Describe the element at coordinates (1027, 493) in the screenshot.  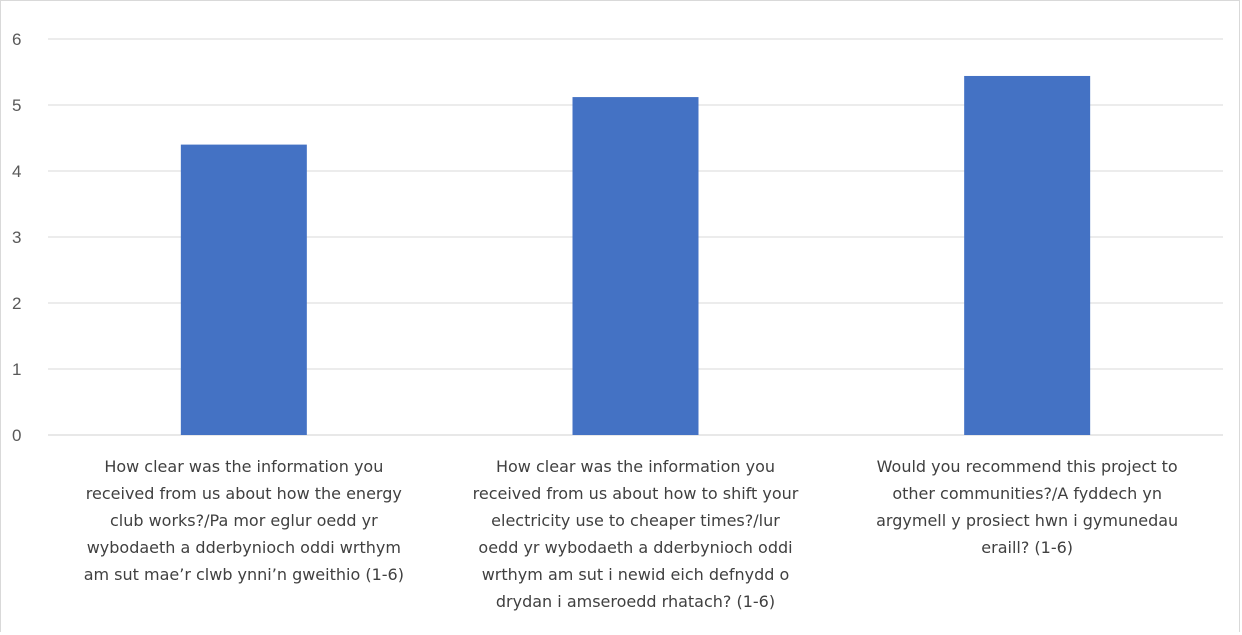
I see `x-category-label-line: other communities?/A fyddech yn` at that location.